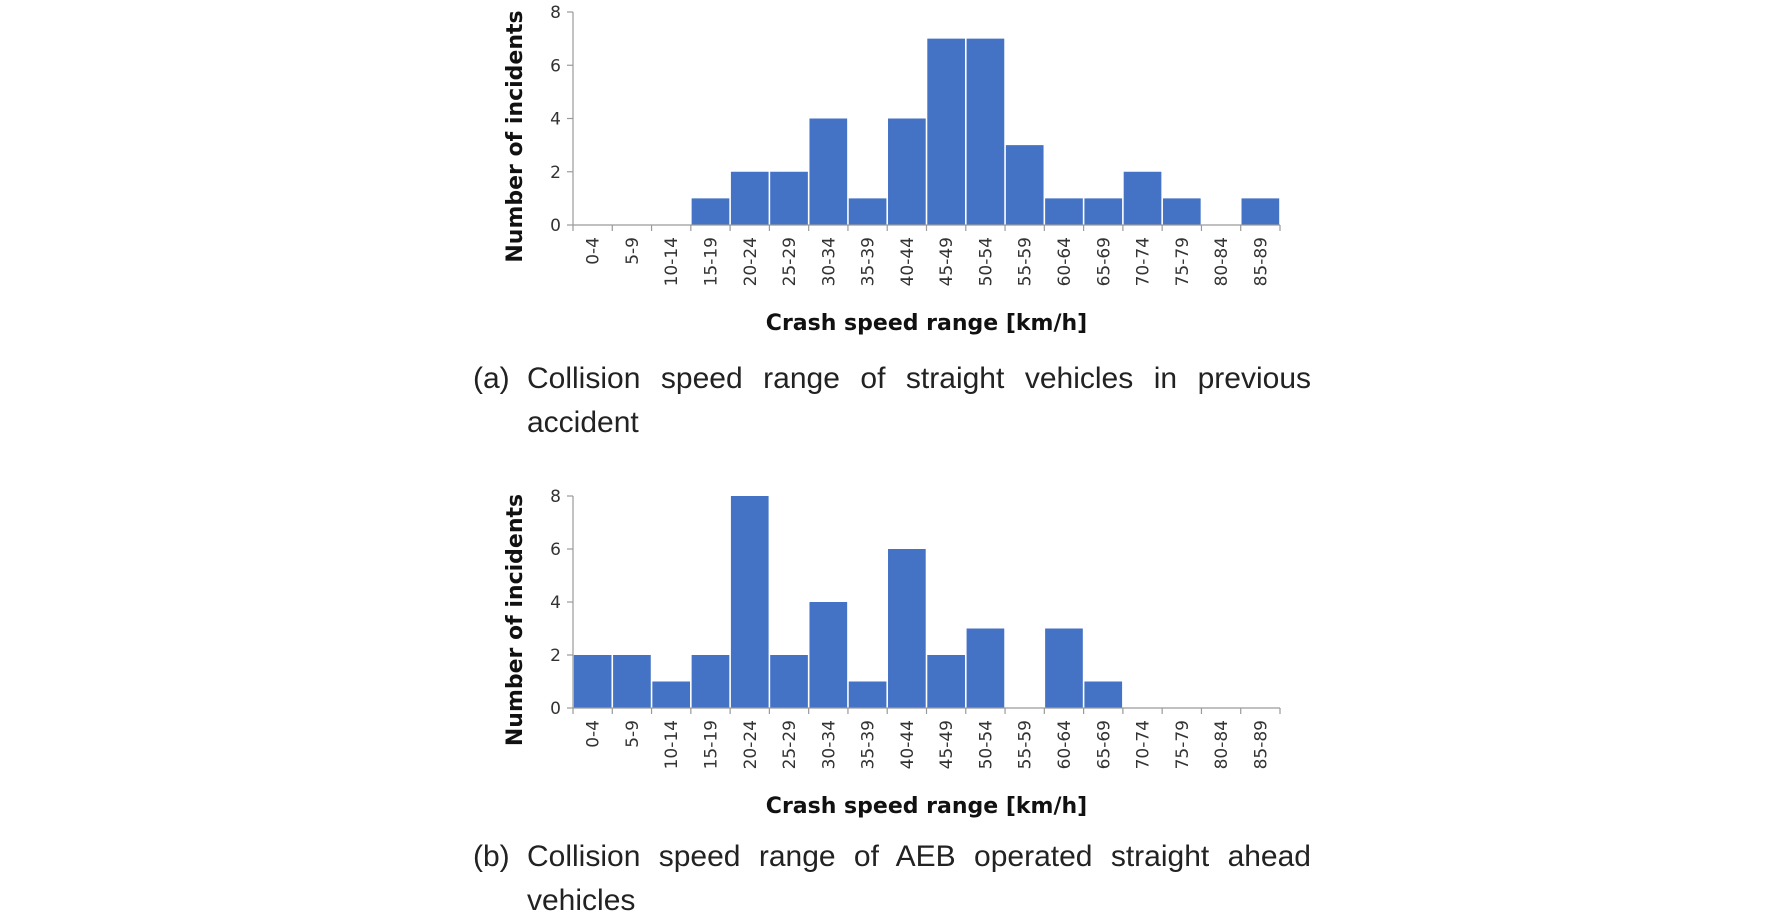 The width and height of the screenshot is (1772, 923). Describe the element at coordinates (1026, 744) in the screenshot. I see `x-tick-label-b-55-59: 55-59` at that location.